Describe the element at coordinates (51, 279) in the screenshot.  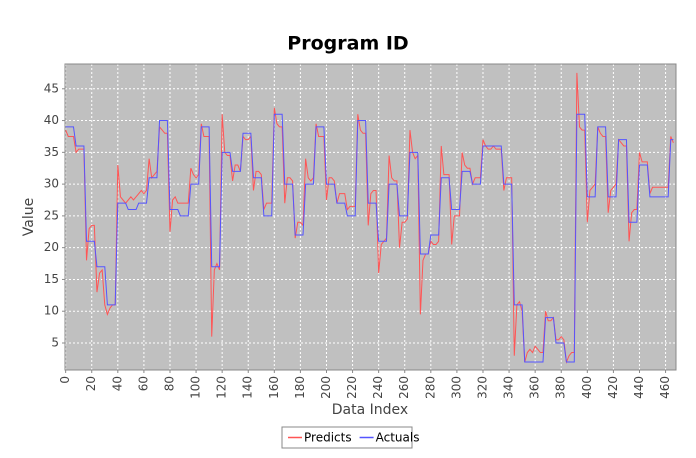
I see `y-tick-label: 15` at that location.